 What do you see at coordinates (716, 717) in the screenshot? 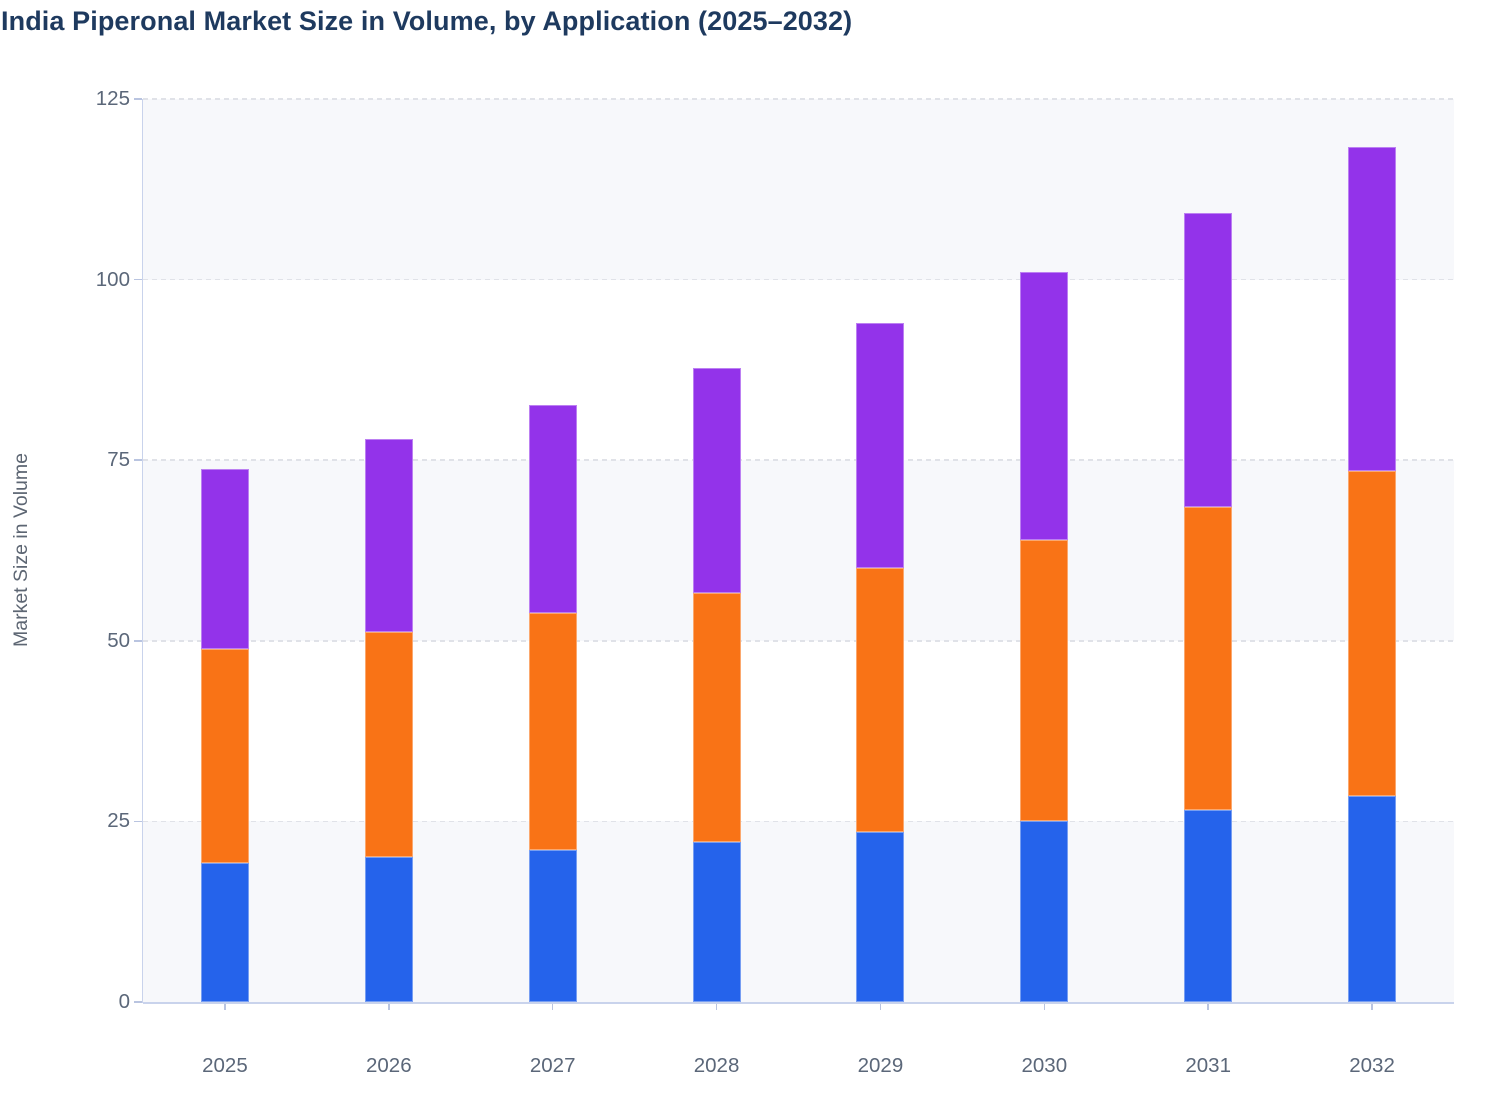
I see `bar-2028-orange-segment` at bounding box center [716, 717].